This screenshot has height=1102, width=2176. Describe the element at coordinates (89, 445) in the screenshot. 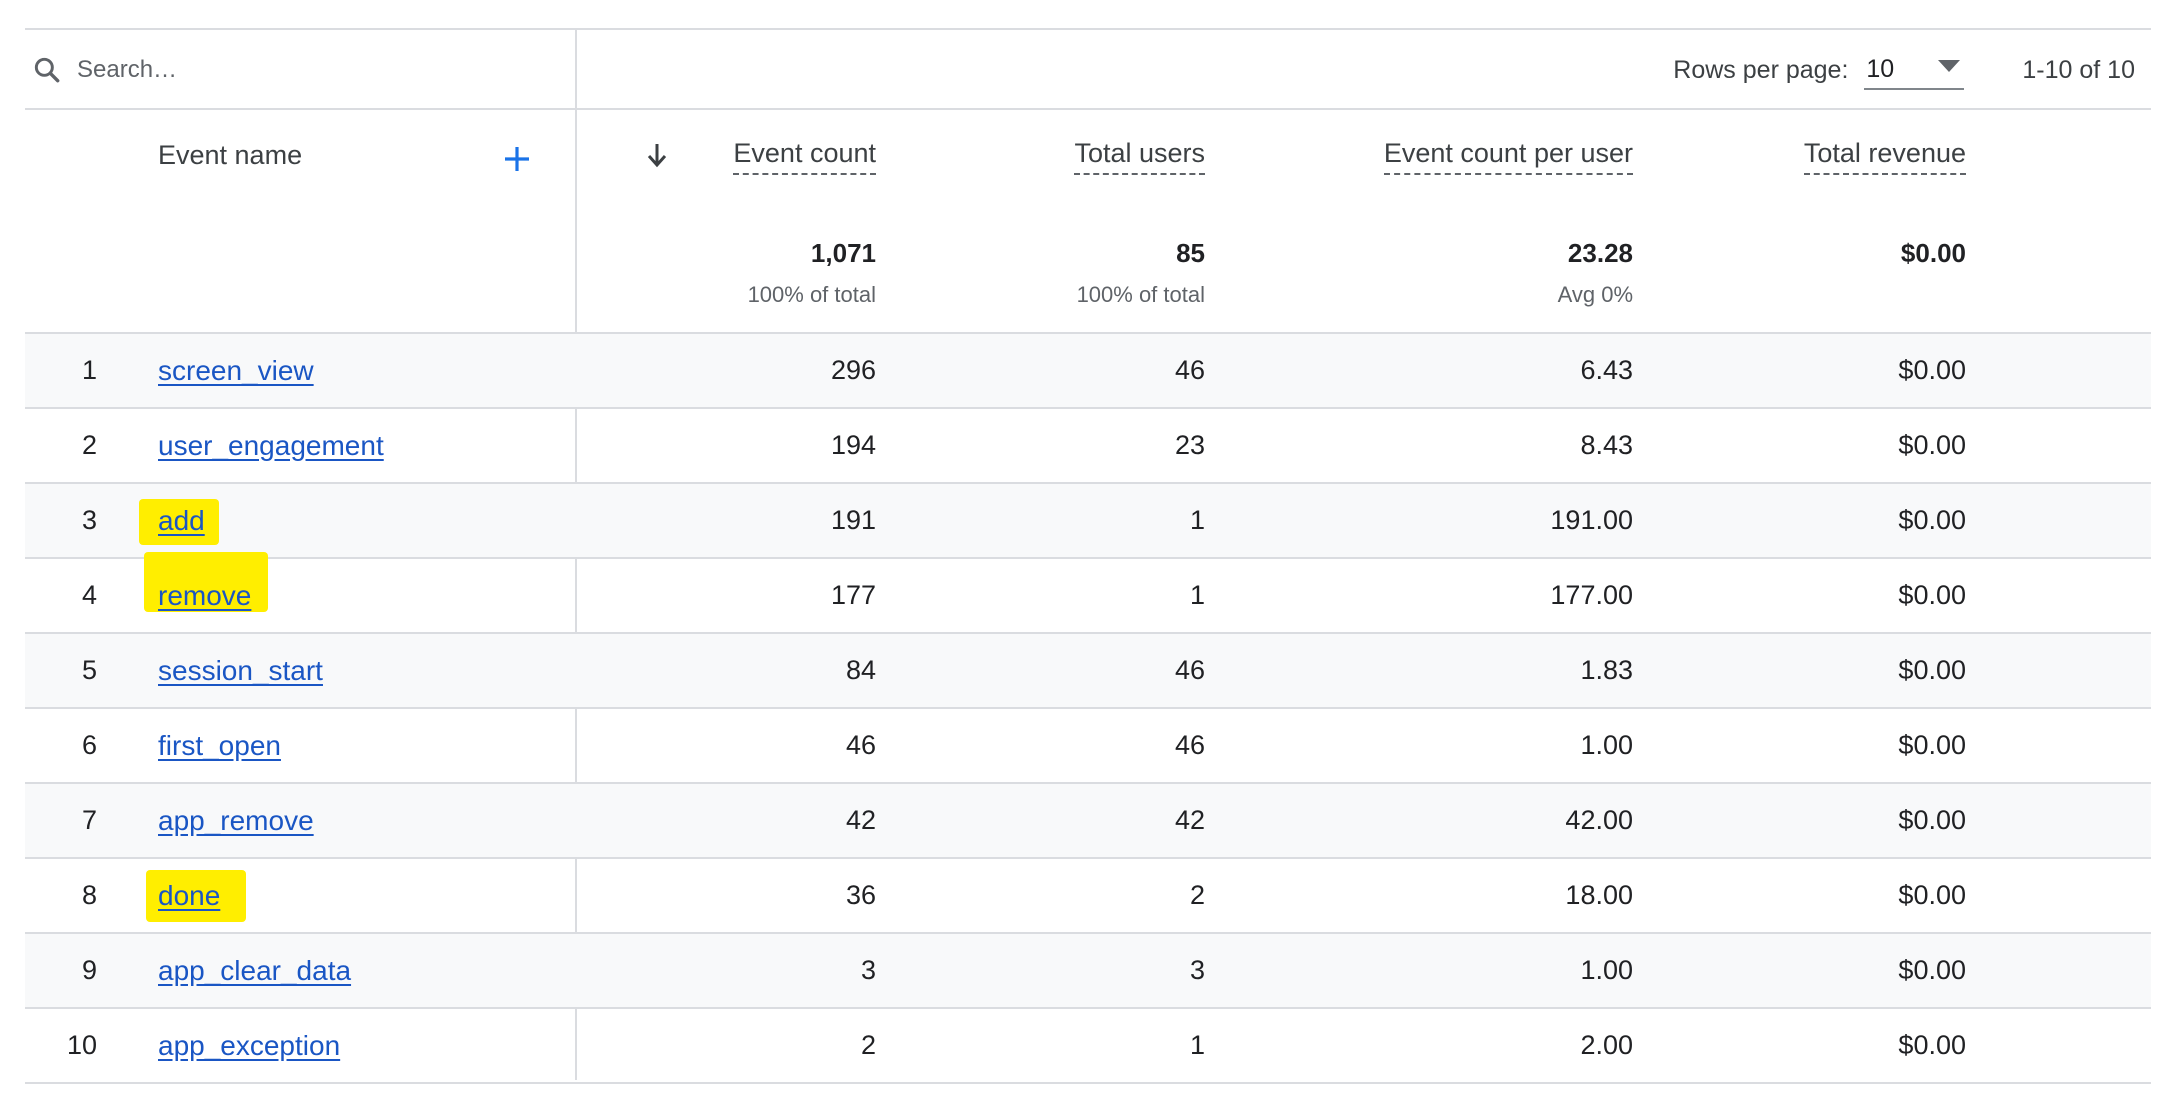

I see `row-index: 2` at that location.